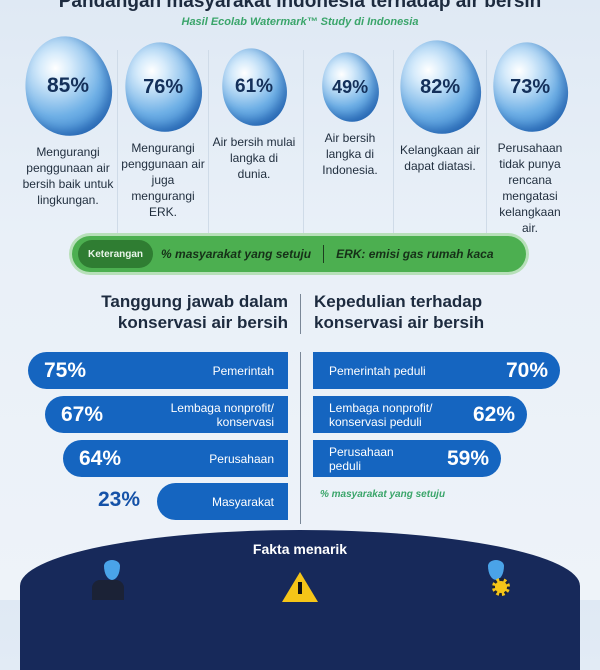 The height and width of the screenshot is (670, 600). What do you see at coordinates (493, 414) in the screenshot?
I see `bar-value: 62%` at bounding box center [493, 414].